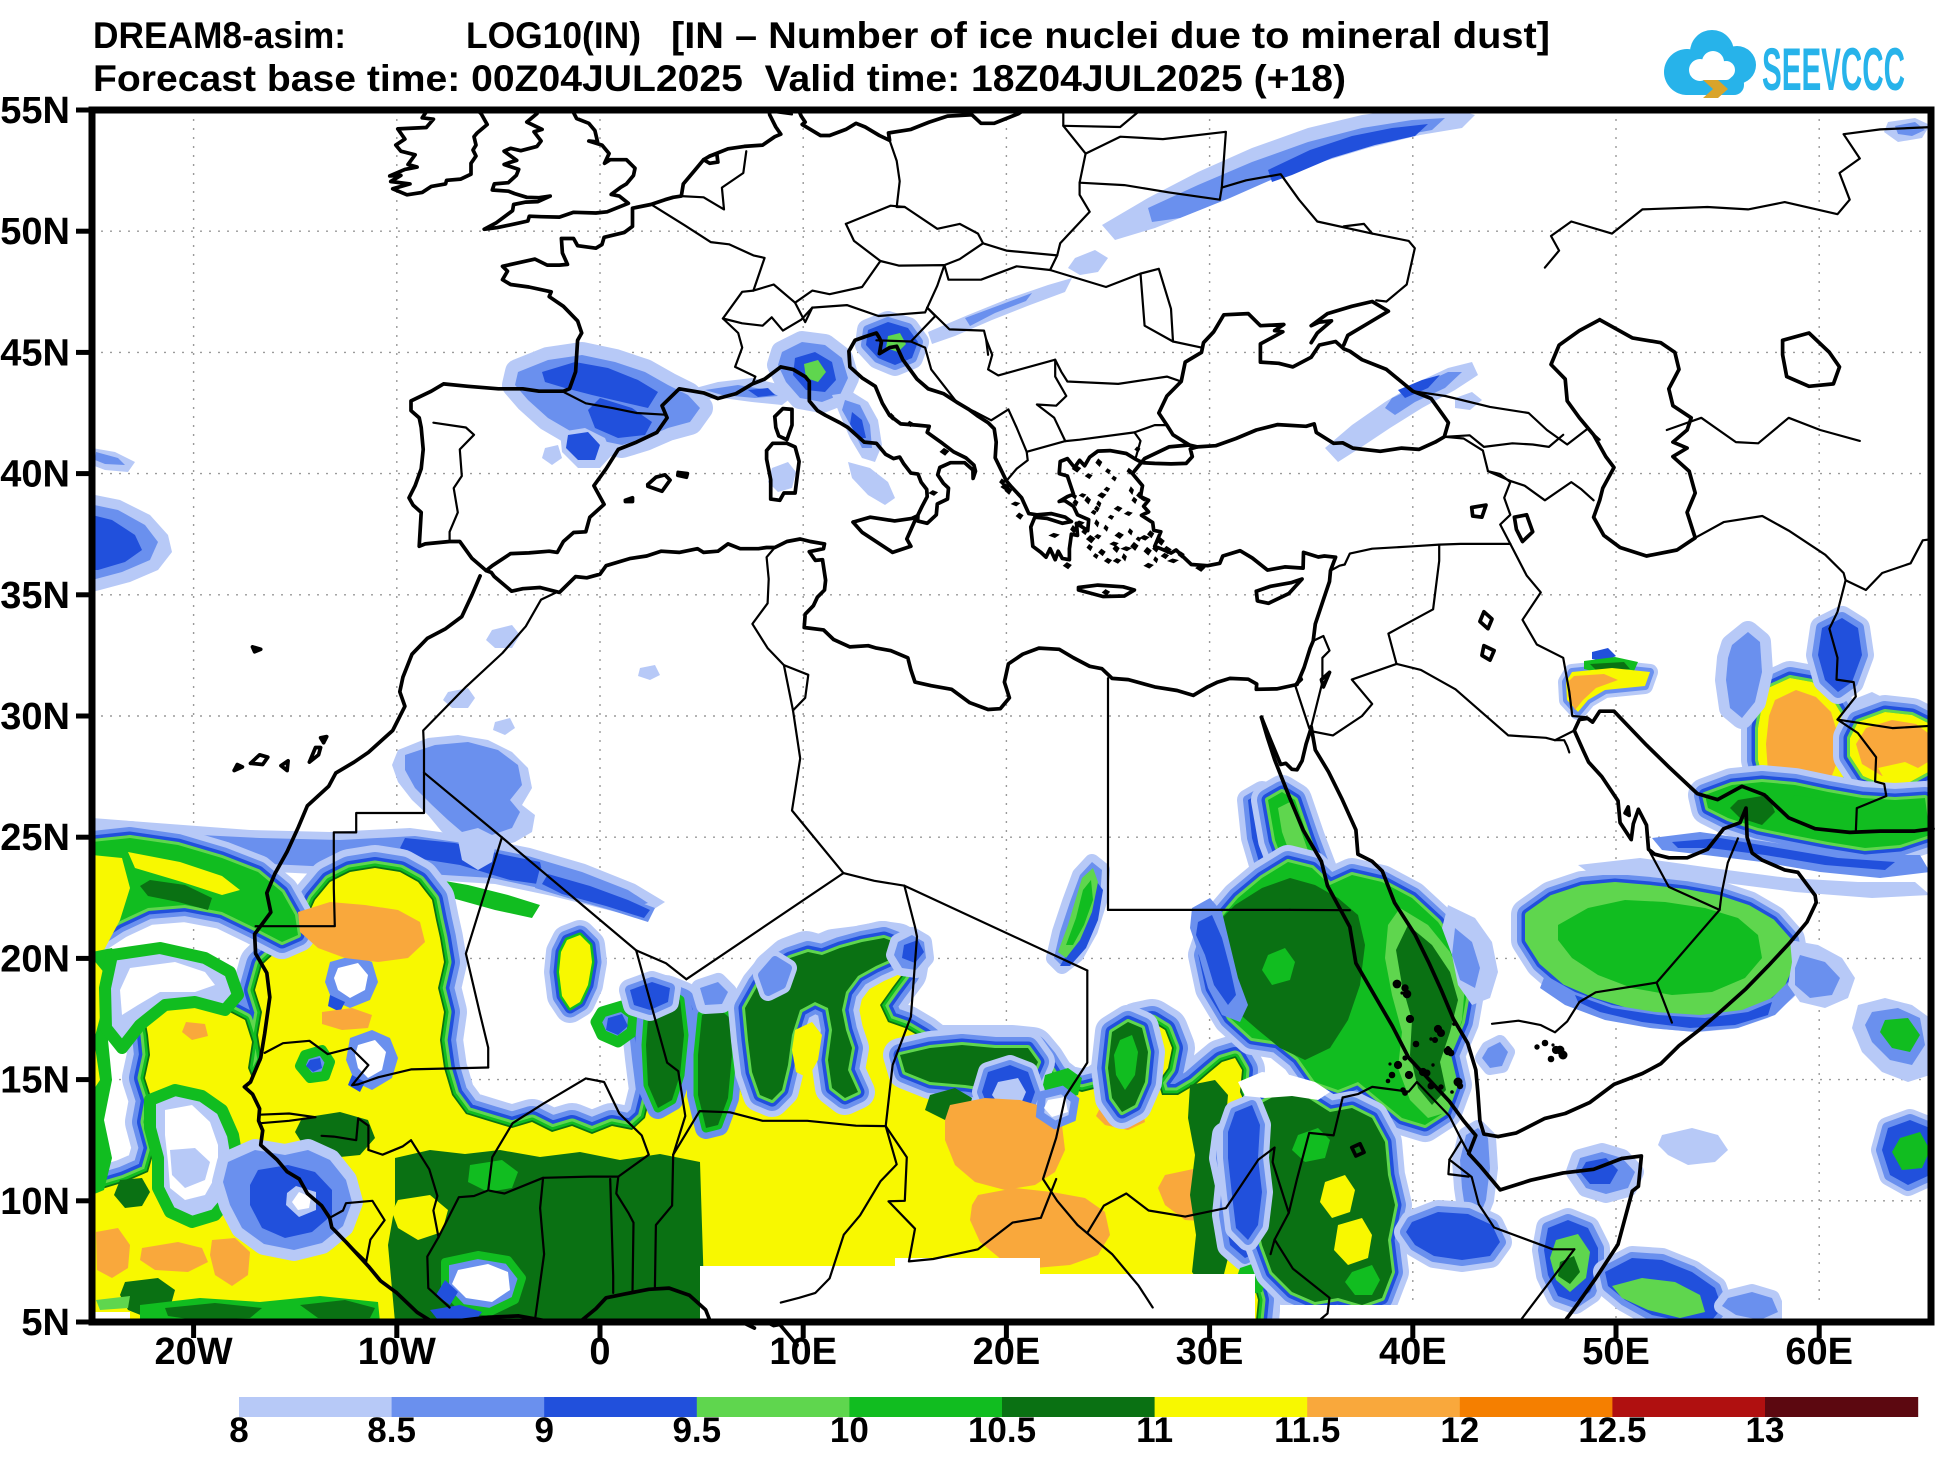 The width and height of the screenshot is (1942, 1467). Describe the element at coordinates (1833, 69) in the screenshot. I see `svg-text: SEEVCCC` at that location.